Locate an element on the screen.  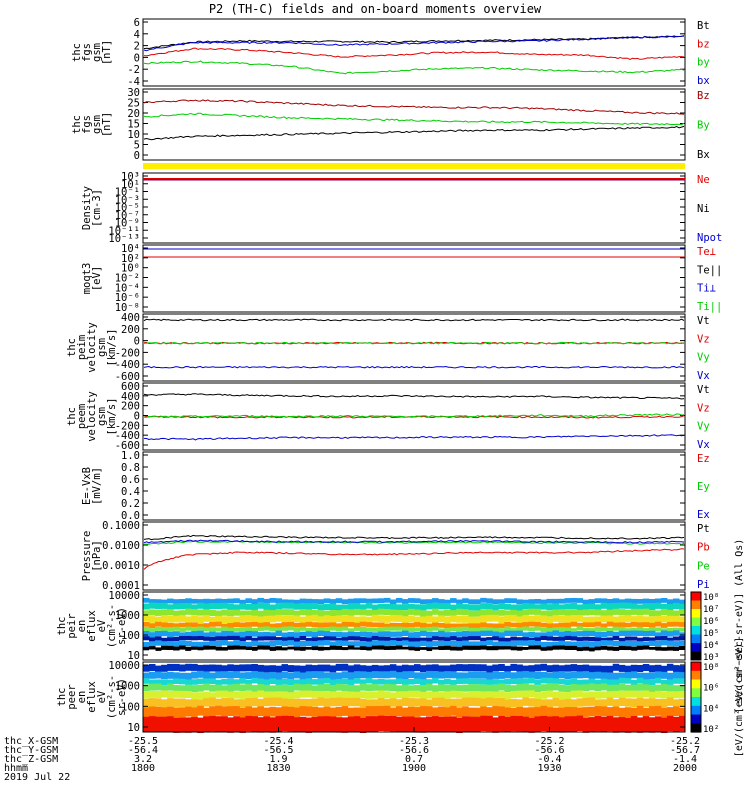
colorbar-tick-label: 10⁵ is located at coordinates (711, 634).